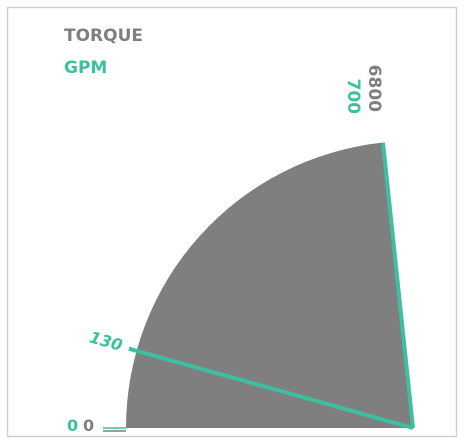 This screenshot has width=464, height=444. Describe the element at coordinates (85, 68) in the screenshot. I see `legend-label: GPM` at that location.